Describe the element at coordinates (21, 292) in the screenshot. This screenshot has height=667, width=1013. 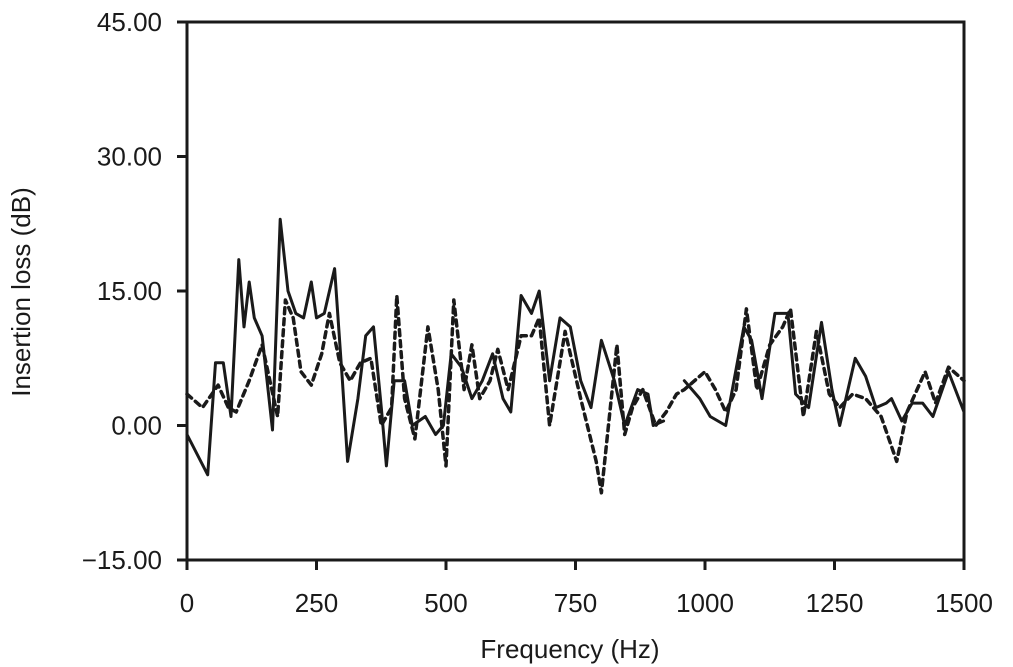
I see `y-axis-title: Insertion loss (dB)` at that location.